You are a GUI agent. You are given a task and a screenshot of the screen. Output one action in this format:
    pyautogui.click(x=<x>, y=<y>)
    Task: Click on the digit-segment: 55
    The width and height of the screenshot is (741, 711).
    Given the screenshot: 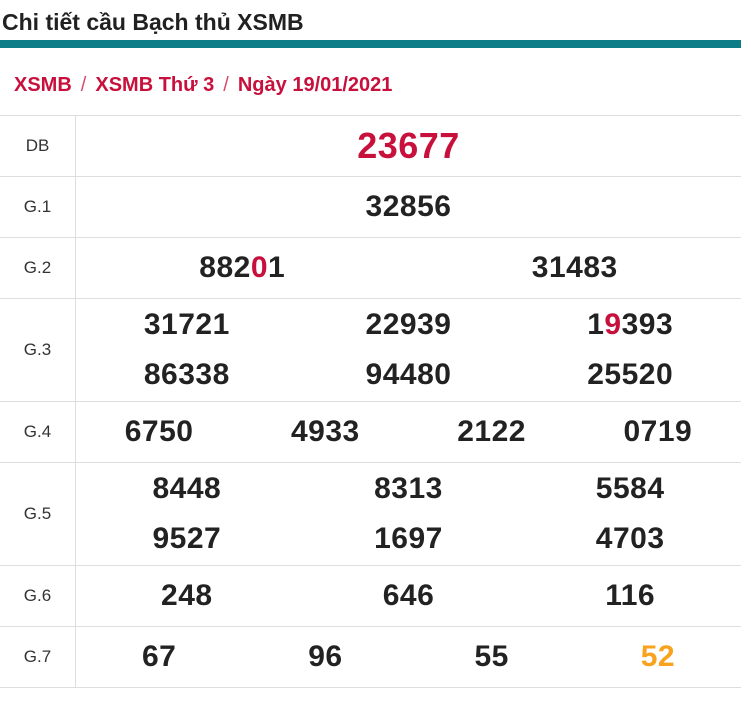 What is the action you would take?
    pyautogui.click(x=491, y=656)
    